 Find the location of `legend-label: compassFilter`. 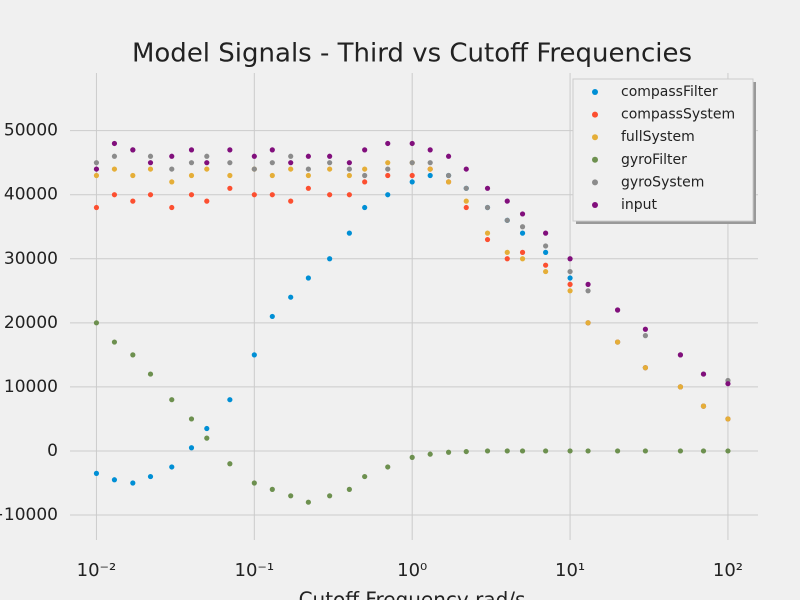

legend-label: compassFilter is located at coordinates (669, 92).